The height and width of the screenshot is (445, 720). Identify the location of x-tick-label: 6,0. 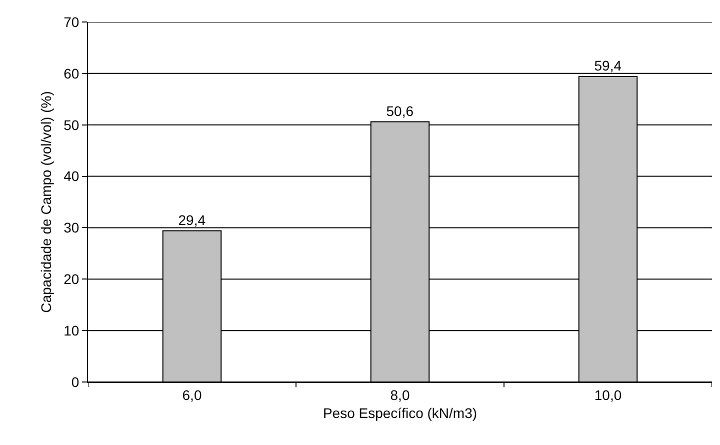
(192, 394).